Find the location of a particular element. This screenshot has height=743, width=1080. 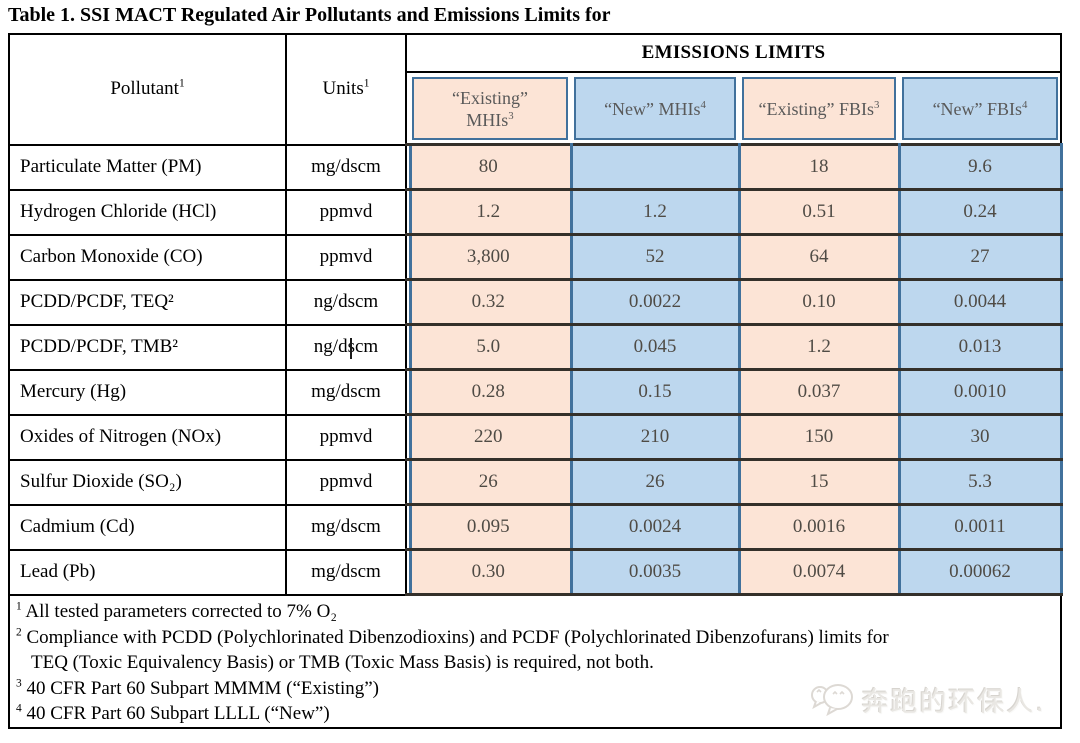

value-text: 0.00062 is located at coordinates (980, 571).